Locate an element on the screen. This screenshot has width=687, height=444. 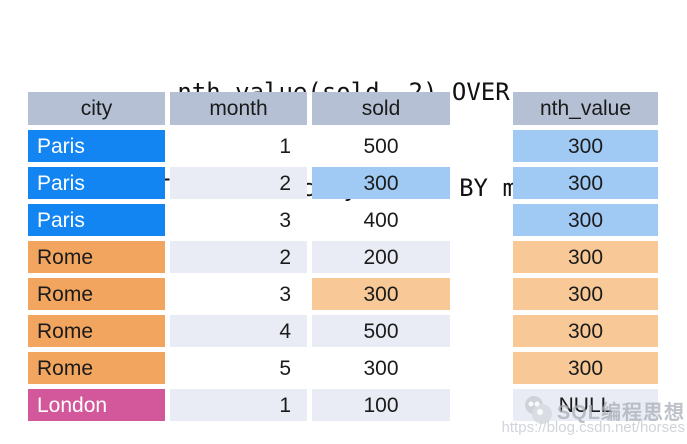
city-cell: London is located at coordinates (96, 405).